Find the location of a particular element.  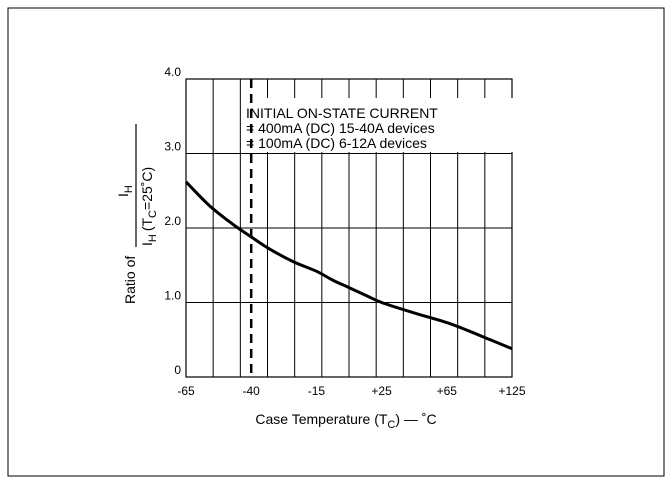

annotation-line-1: INITIAL ON-STATE CURRENT is located at coordinates (342, 113).